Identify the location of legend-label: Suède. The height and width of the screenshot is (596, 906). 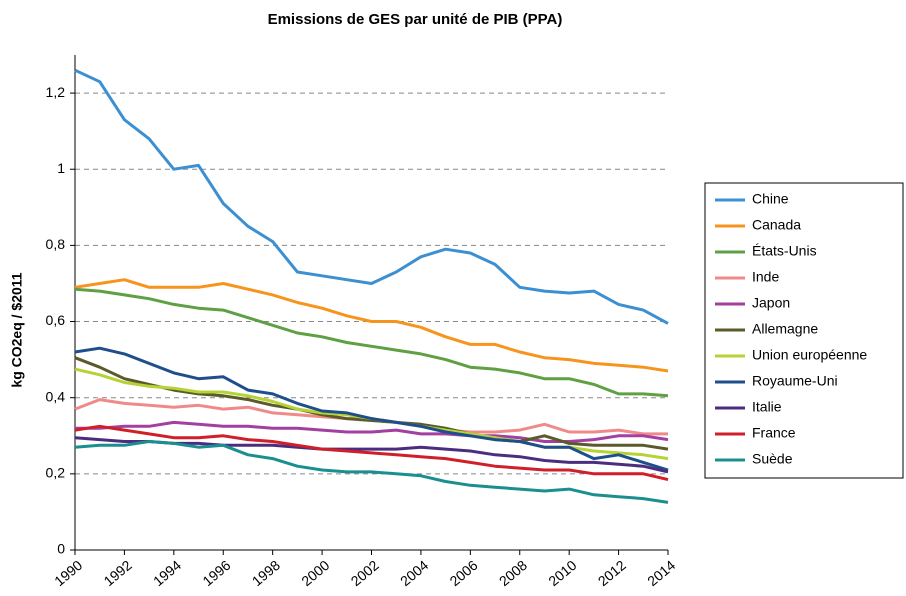
(772, 459).